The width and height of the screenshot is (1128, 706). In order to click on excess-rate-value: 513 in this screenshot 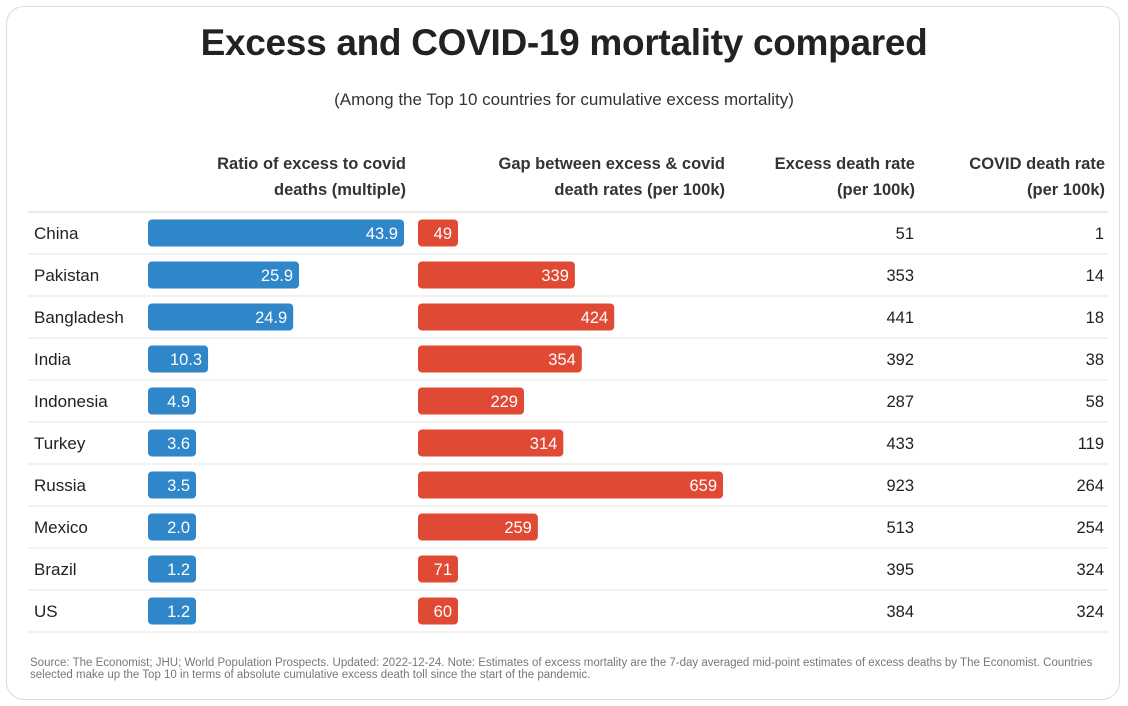, I will do `click(900, 528)`.